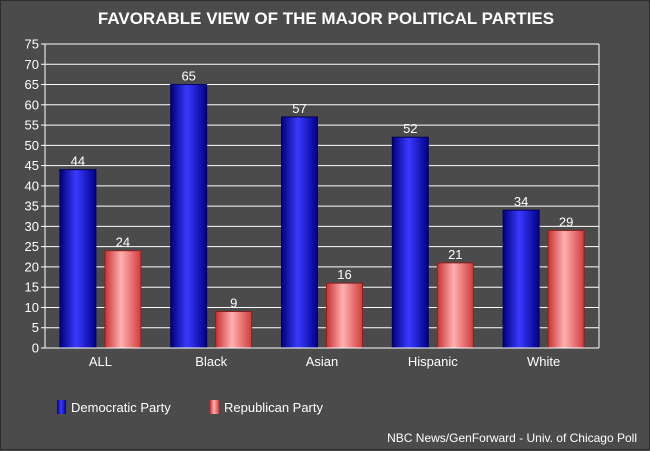  Describe the element at coordinates (344, 274) in the screenshot. I see `data-label-republican: 16` at that location.